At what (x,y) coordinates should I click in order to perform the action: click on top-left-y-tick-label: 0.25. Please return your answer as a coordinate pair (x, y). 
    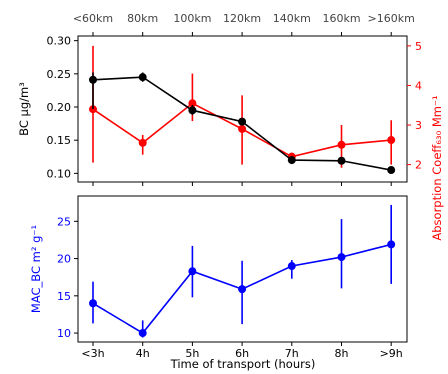
    Looking at the image, I should click on (59, 74).